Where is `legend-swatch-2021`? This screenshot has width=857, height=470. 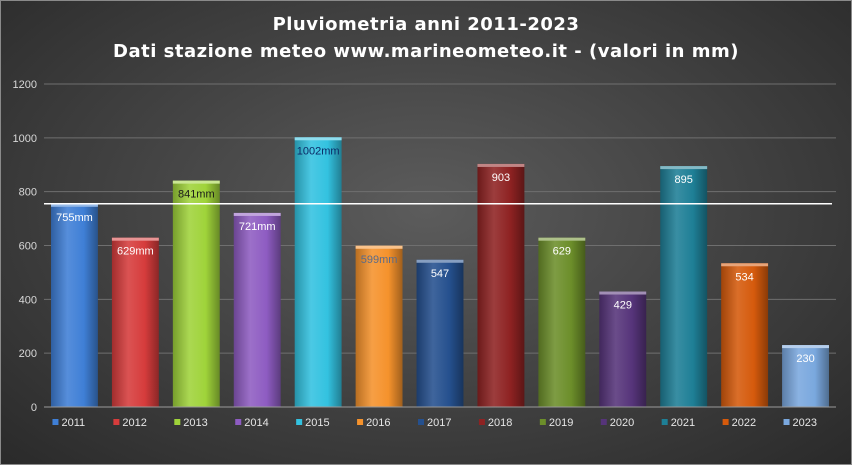 legend-swatch-2021 is located at coordinates (664, 422).